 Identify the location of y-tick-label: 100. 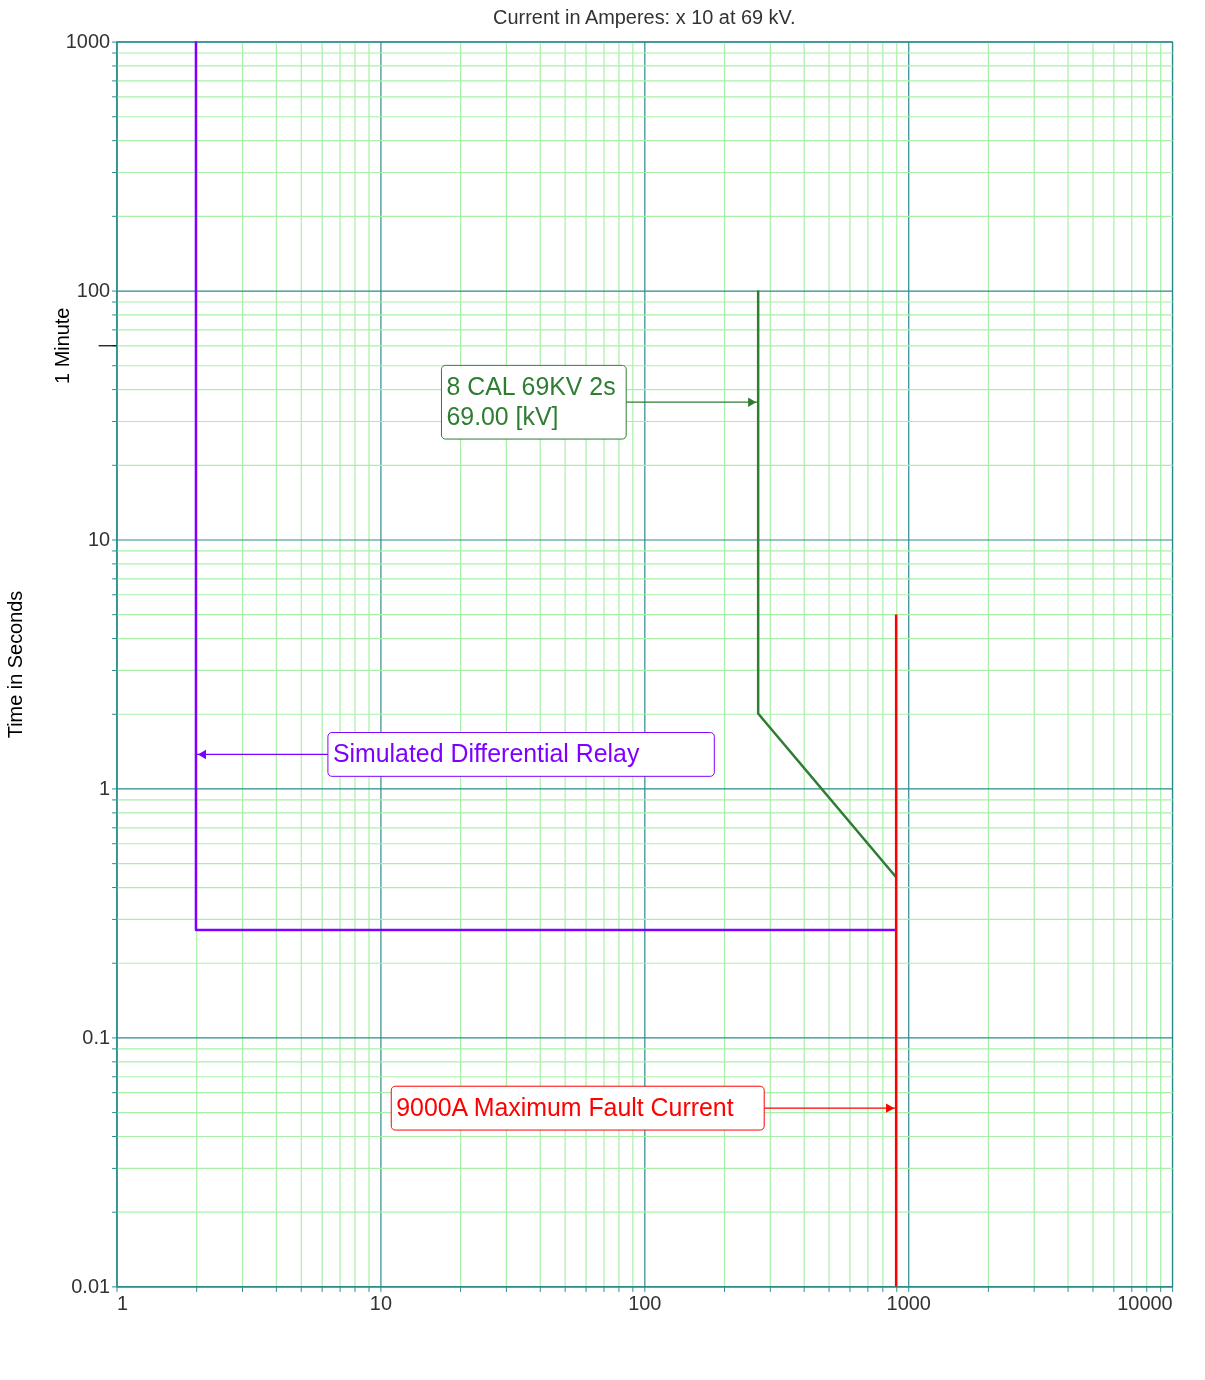
(93, 290).